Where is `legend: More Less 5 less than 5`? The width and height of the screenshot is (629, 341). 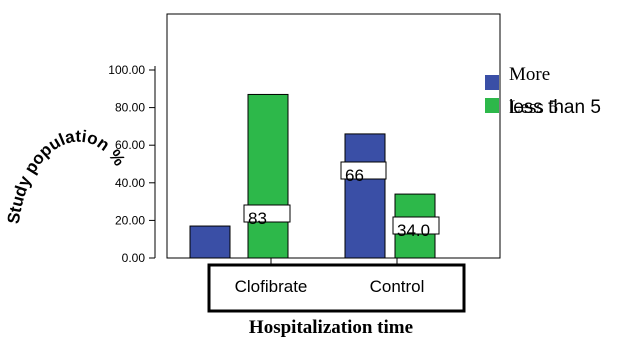
legend: More Less 5 less than 5 is located at coordinates (543, 91).